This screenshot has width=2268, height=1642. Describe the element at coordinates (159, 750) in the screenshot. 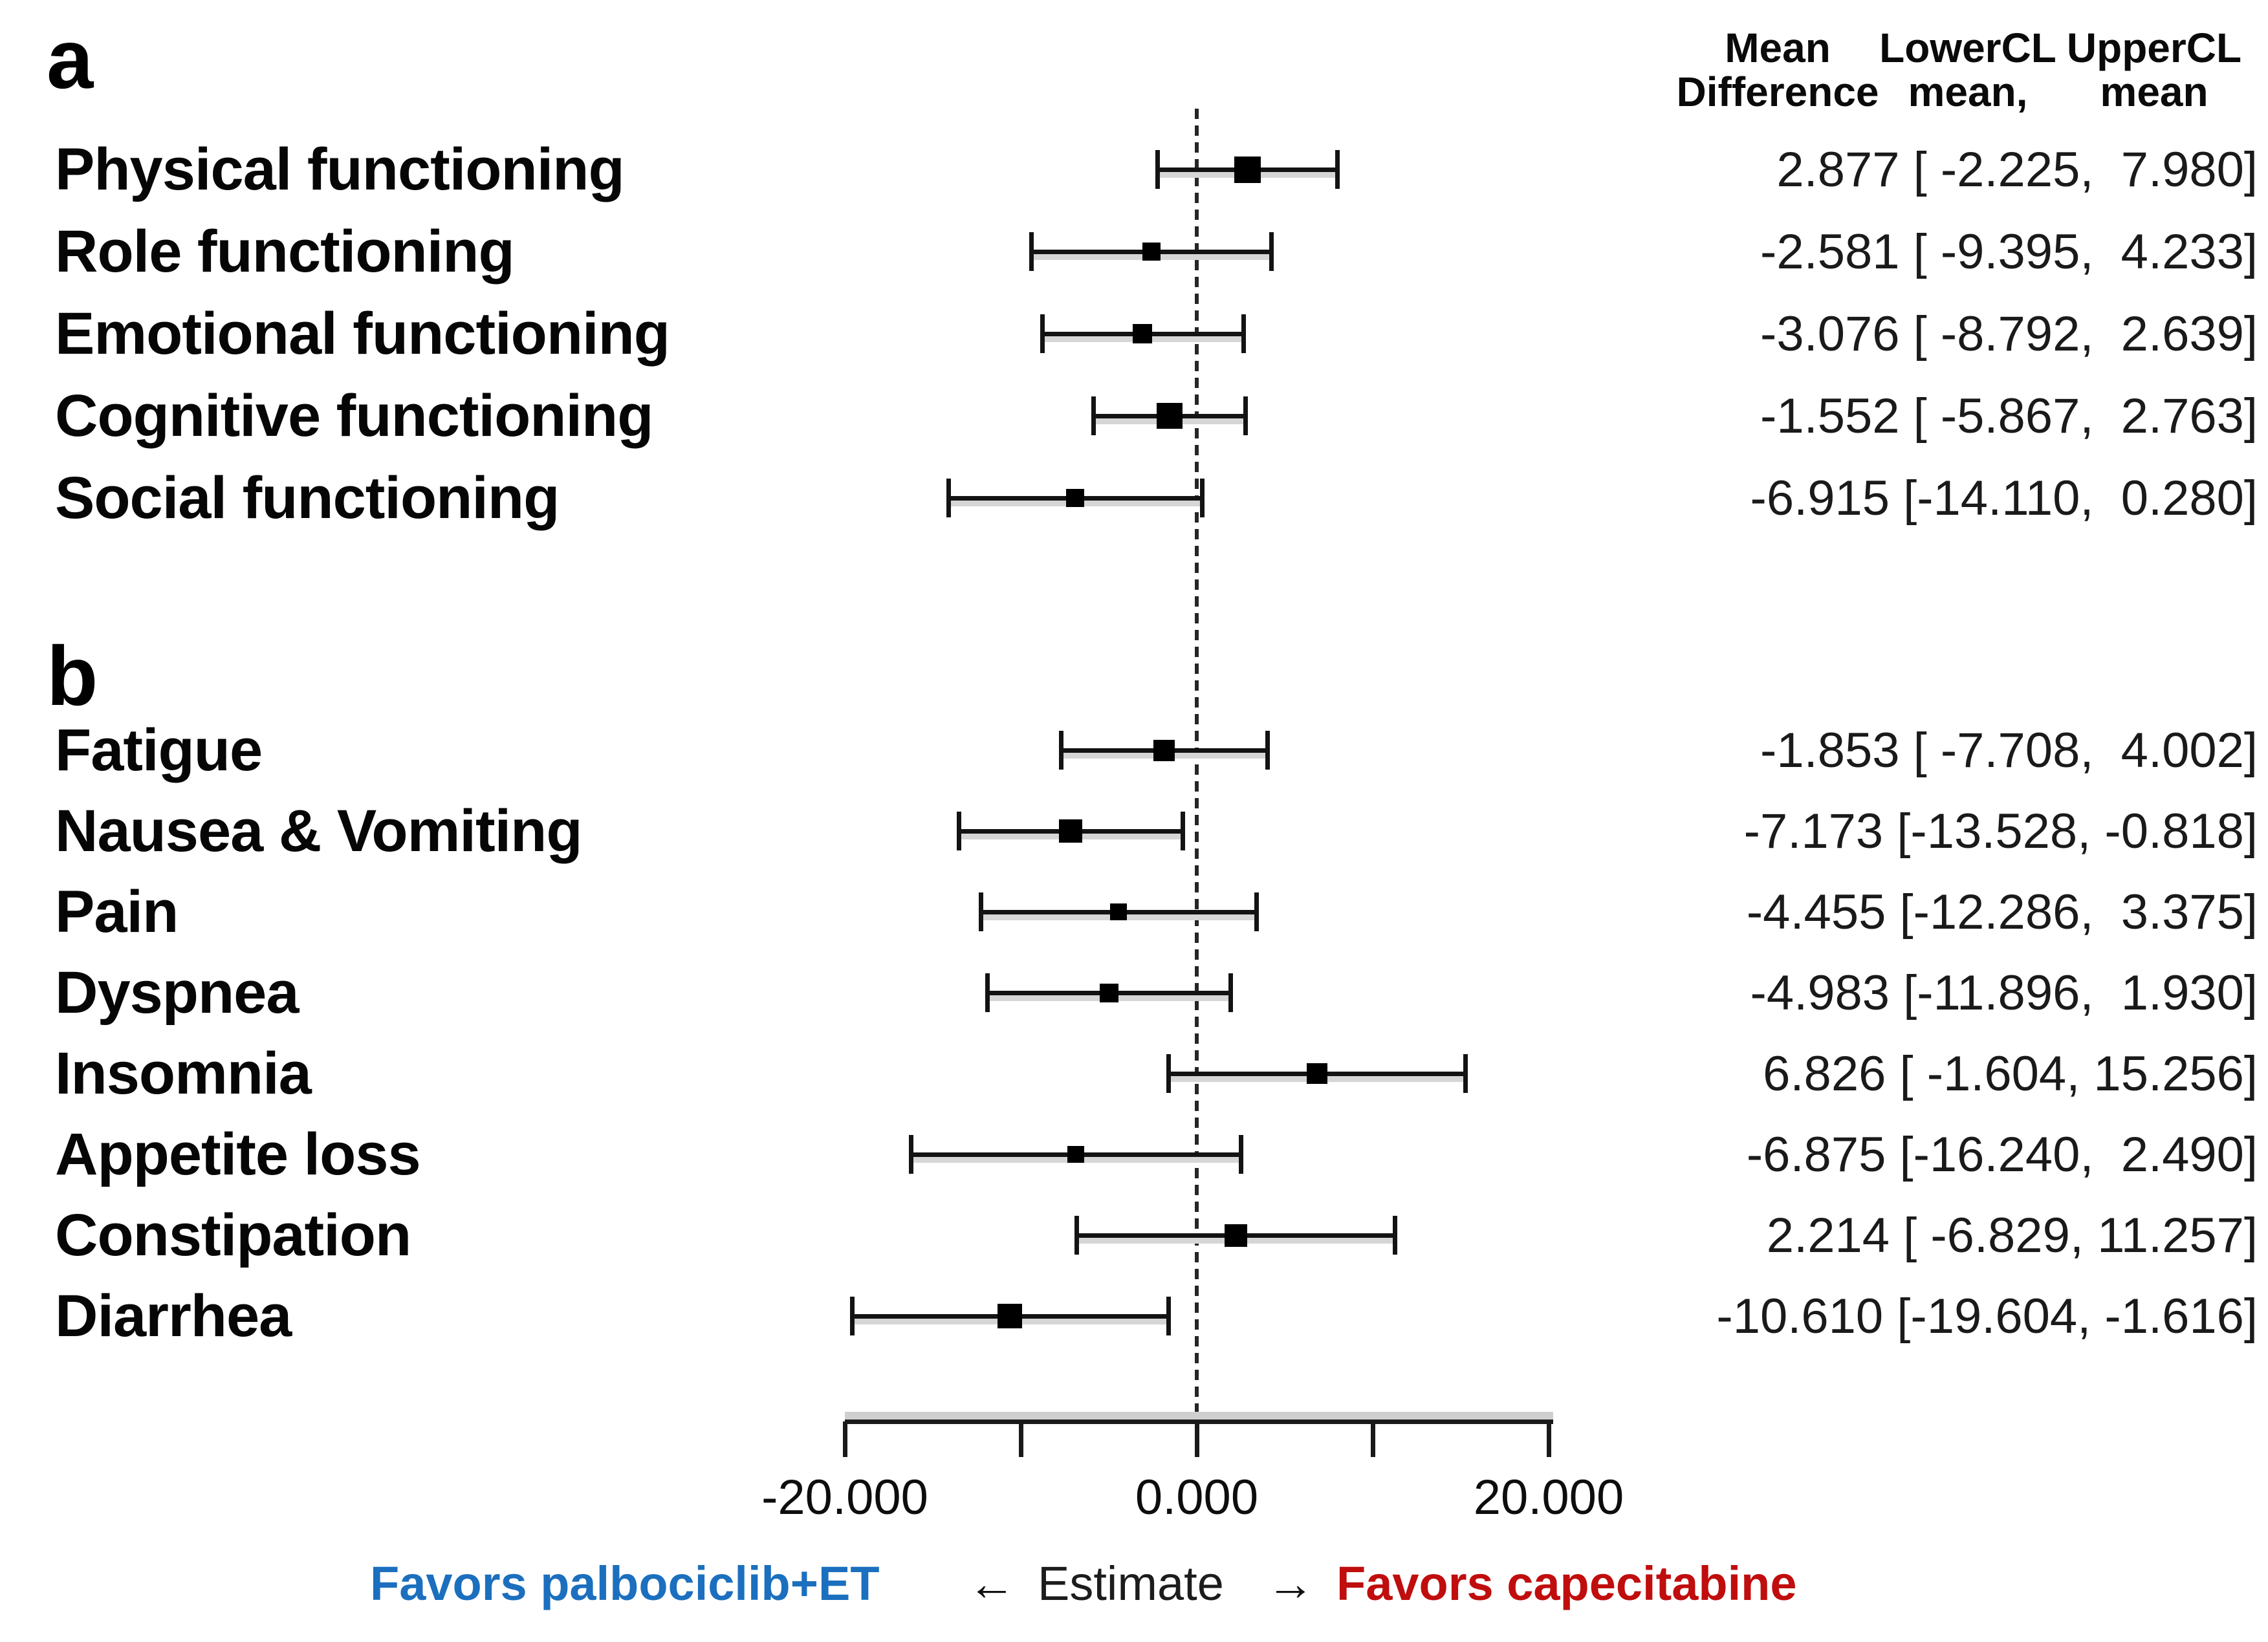

I see `row-label: Fatigue` at that location.